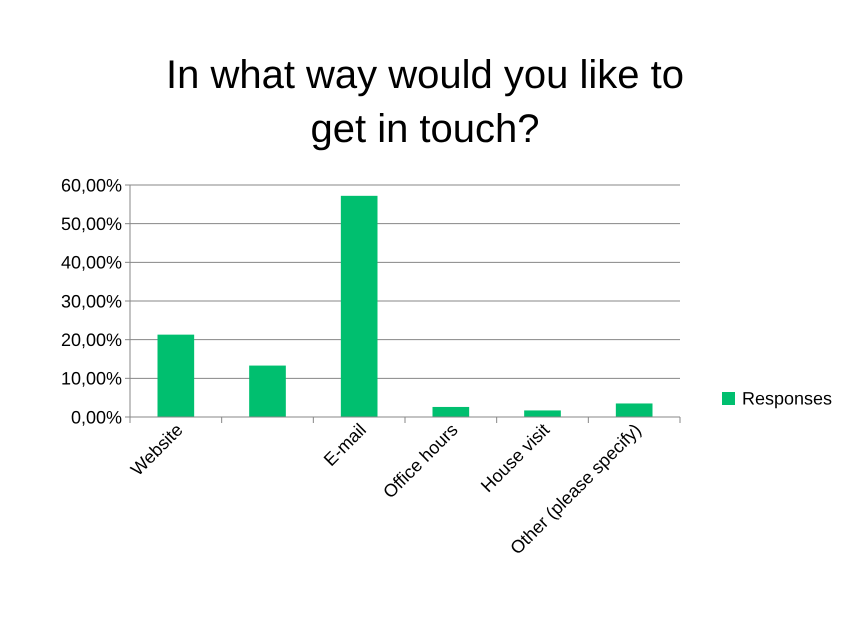  Describe the element at coordinates (425, 102) in the screenshot. I see `chart-title: In what way would you like to get in touch?` at that location.